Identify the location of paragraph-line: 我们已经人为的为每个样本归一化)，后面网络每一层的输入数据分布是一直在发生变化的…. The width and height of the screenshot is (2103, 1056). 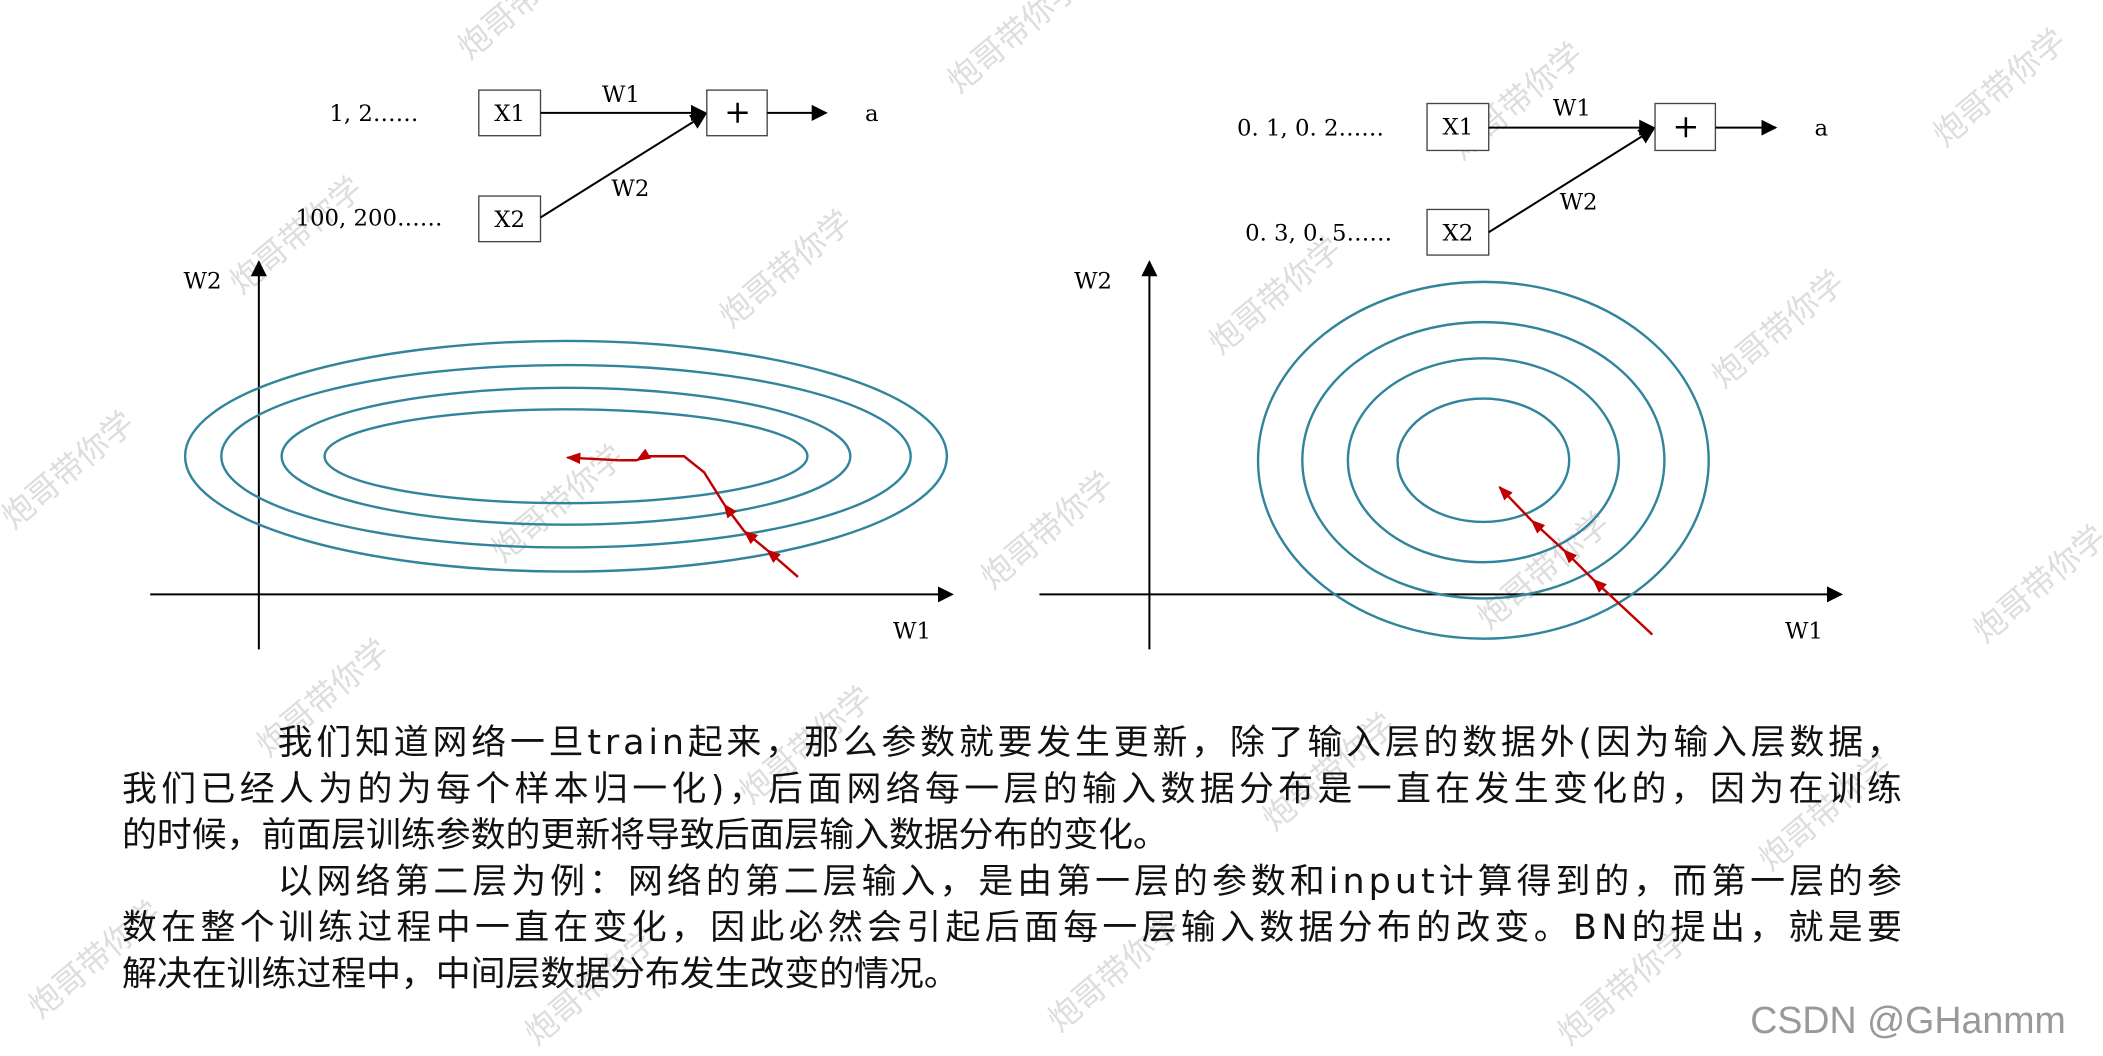
(1012, 789).